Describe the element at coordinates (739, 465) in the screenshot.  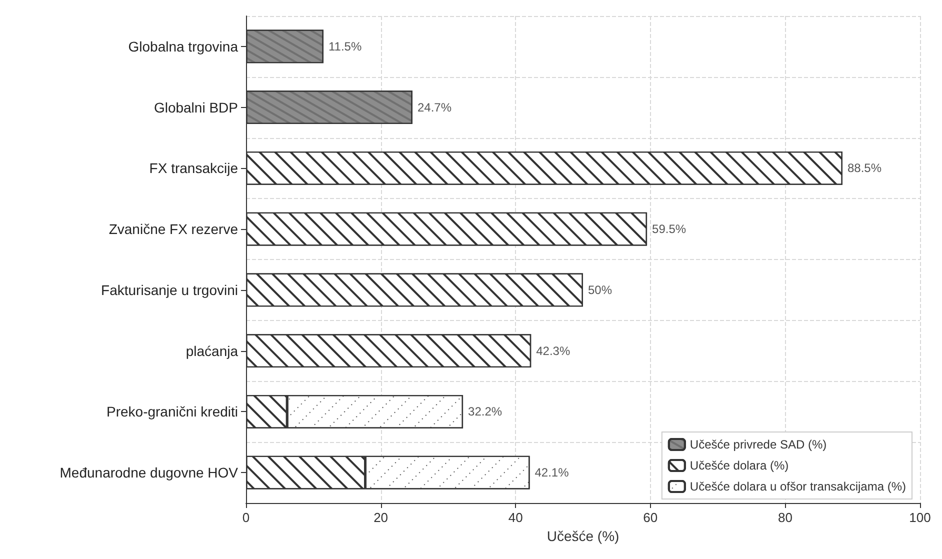
I see `legend-label: Učešće dolara (%)` at that location.